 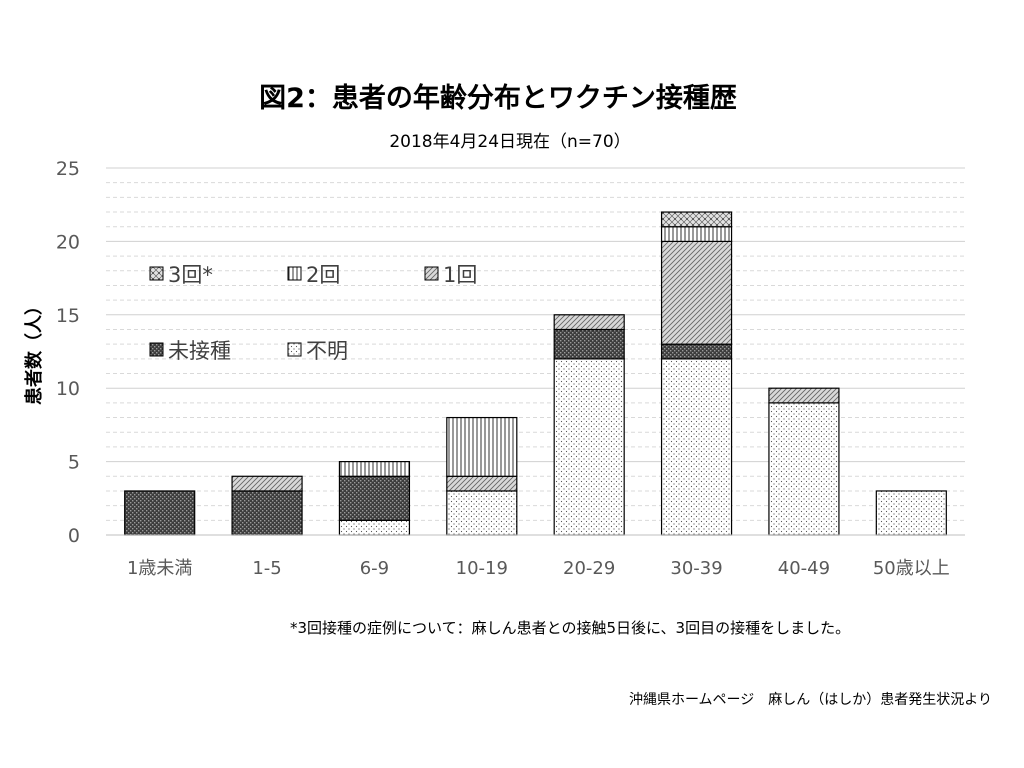 What do you see at coordinates (159, 568) in the screenshot?
I see `x-tick-label: 1歳未満` at bounding box center [159, 568].